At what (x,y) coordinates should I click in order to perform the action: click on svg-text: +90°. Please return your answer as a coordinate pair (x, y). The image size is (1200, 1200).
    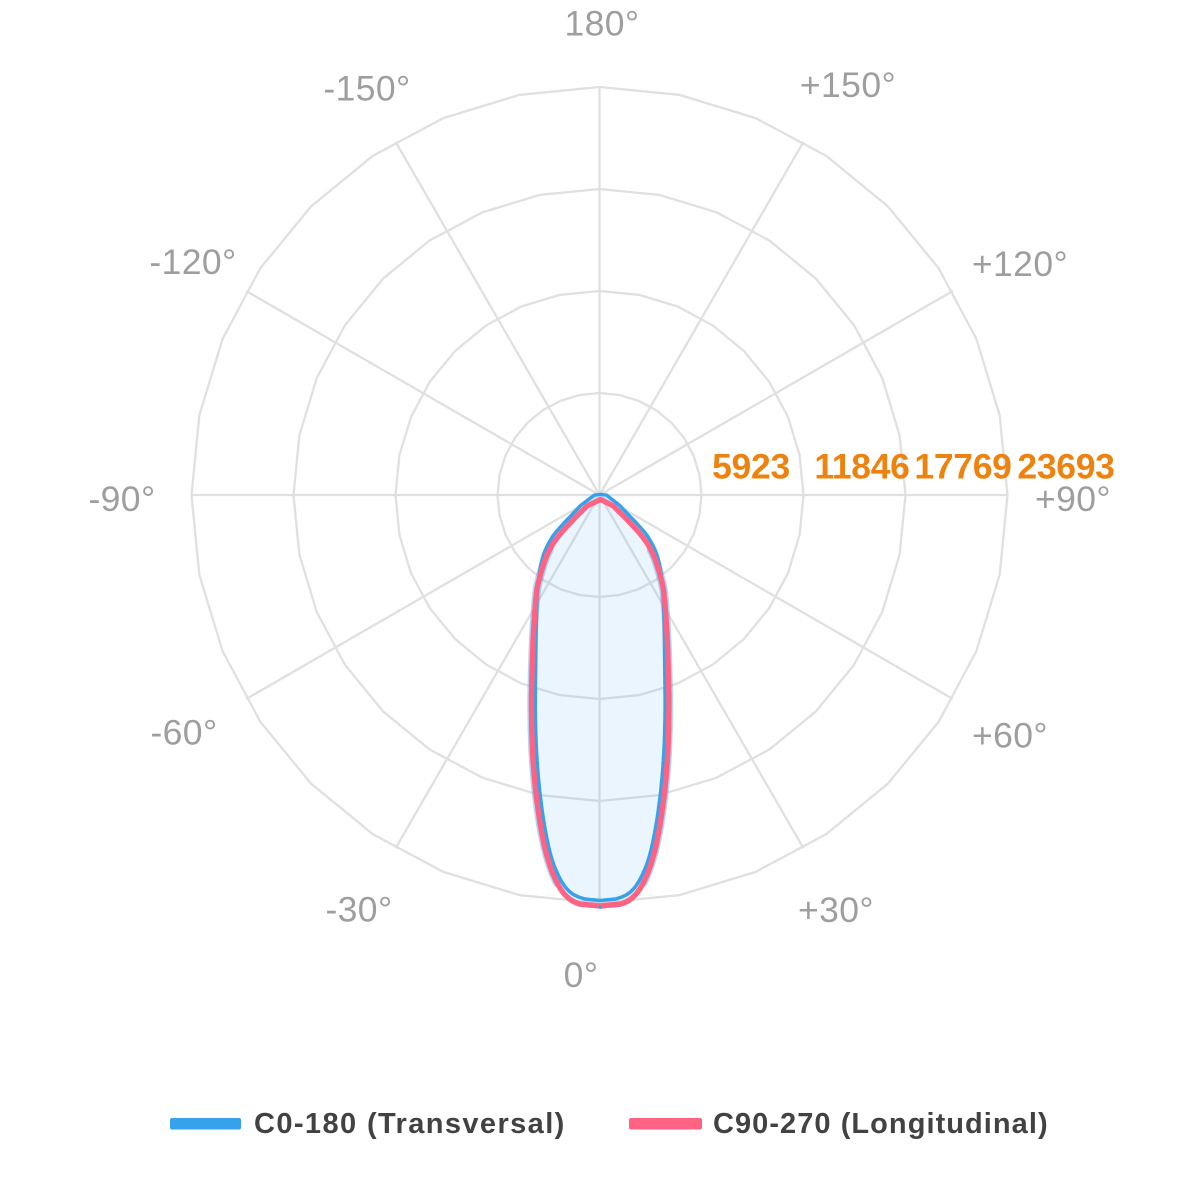
    Looking at the image, I should click on (1073, 499).